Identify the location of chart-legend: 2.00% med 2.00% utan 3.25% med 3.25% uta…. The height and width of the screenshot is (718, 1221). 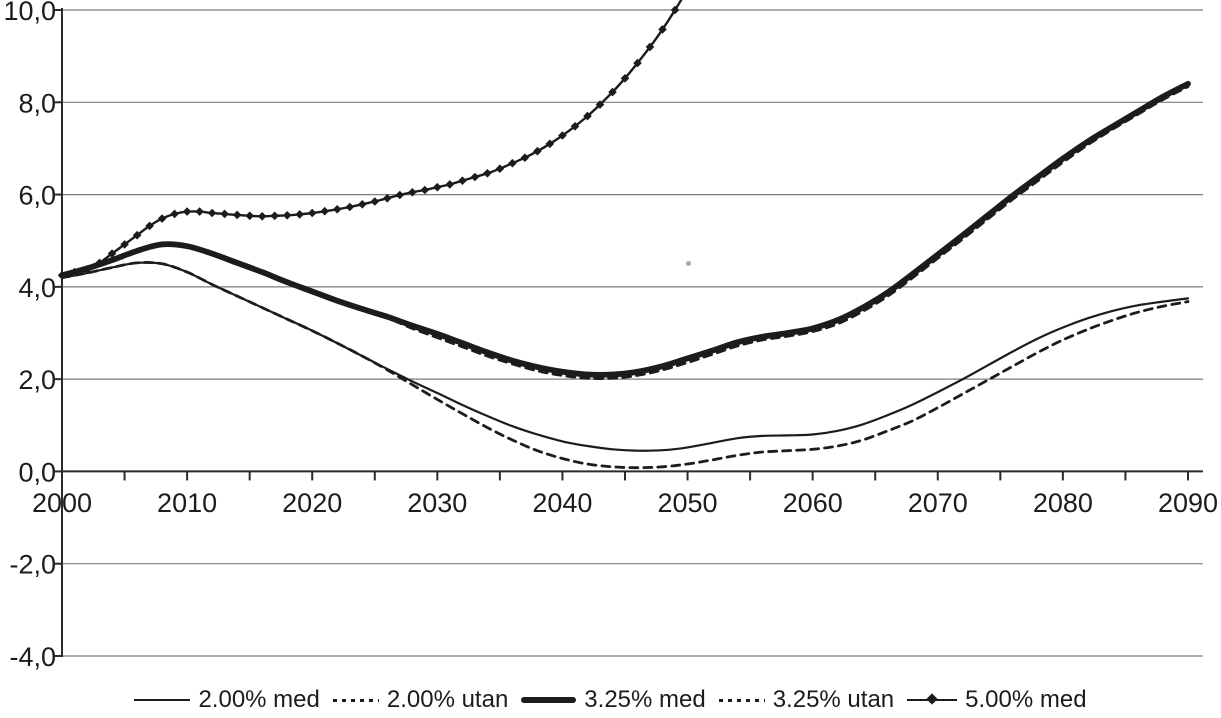
(610, 700).